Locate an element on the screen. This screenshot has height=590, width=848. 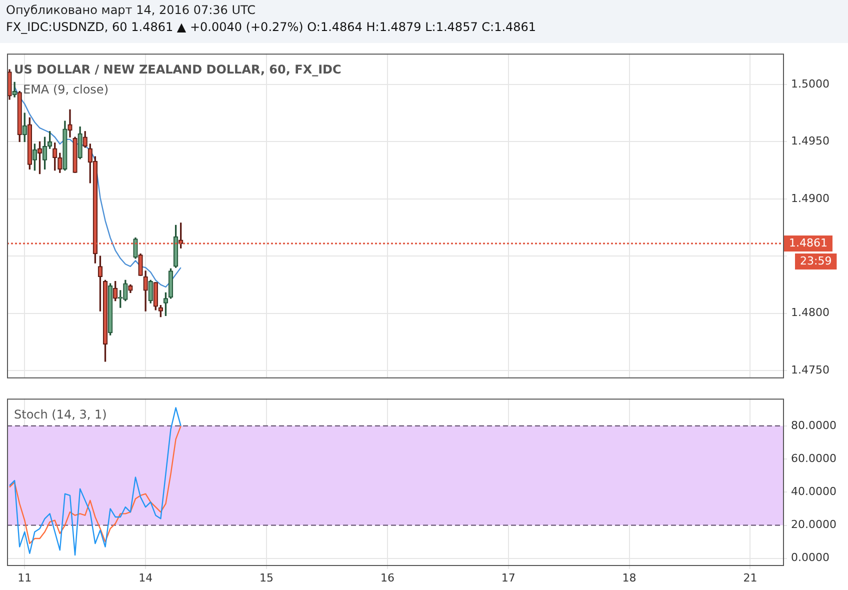
x-tick-label: 16 is located at coordinates (387, 577).